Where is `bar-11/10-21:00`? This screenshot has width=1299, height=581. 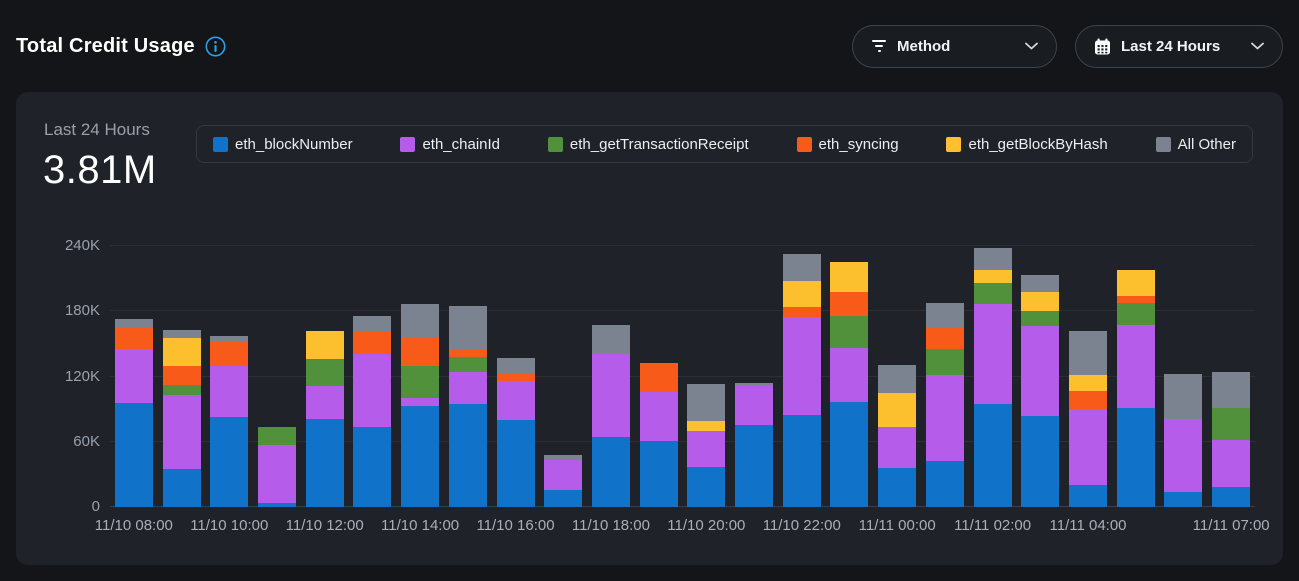 bar-11/10-21:00 is located at coordinates (754, 445).